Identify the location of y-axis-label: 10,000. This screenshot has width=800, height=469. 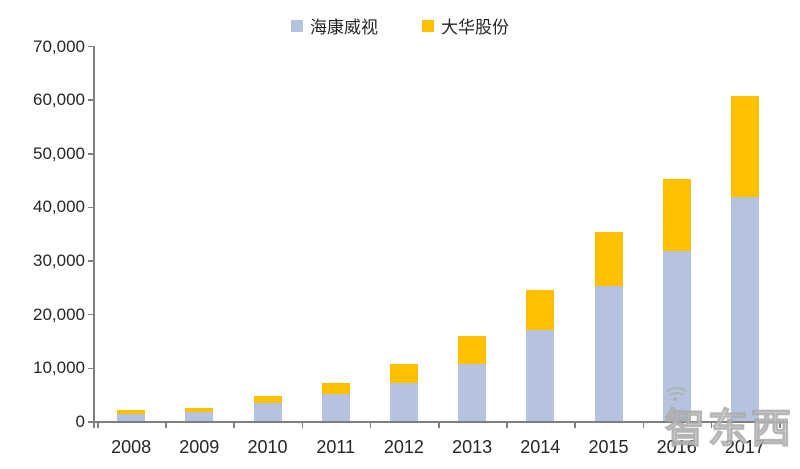
(59, 368).